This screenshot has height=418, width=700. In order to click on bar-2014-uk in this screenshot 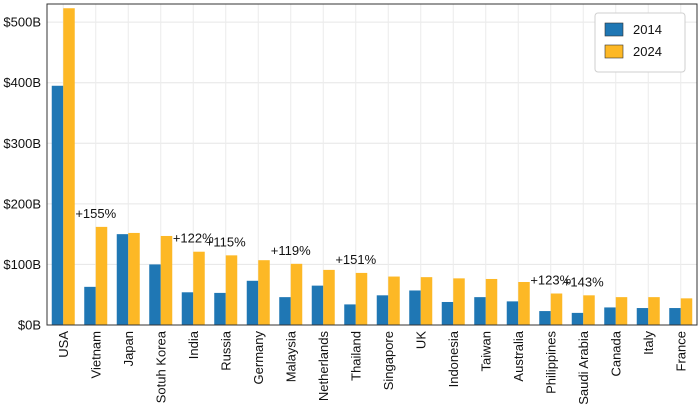, I will do `click(415, 307)`.